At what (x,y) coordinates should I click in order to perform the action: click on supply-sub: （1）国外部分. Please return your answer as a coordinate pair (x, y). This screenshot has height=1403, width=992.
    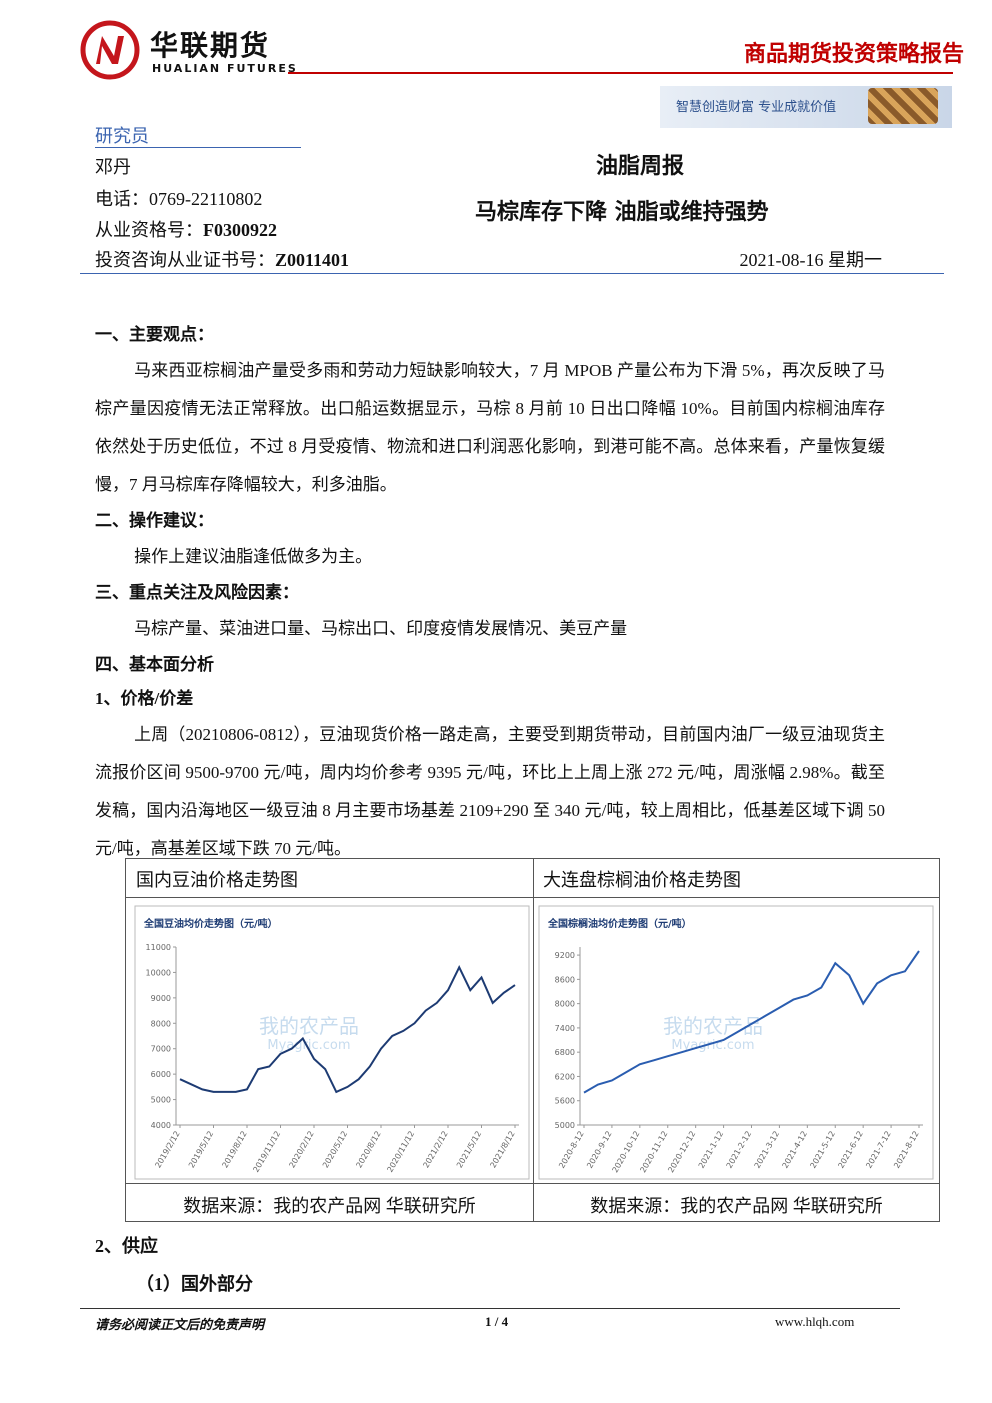
    Looking at the image, I should click on (194, 1284).